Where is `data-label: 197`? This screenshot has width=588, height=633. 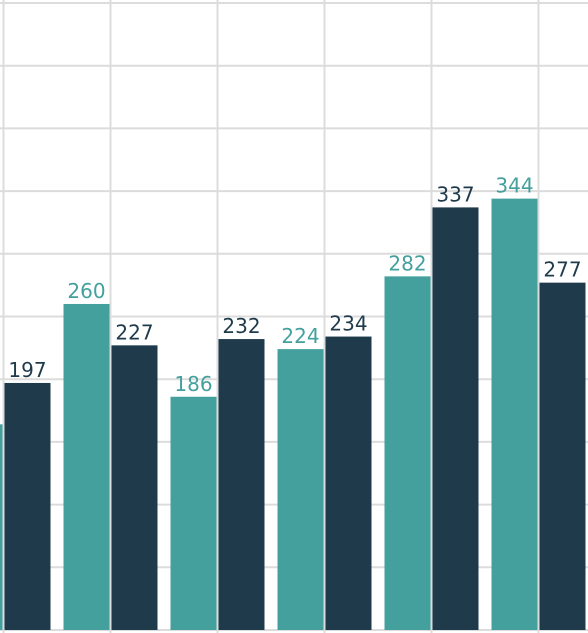 data-label: 197 is located at coordinates (27, 370).